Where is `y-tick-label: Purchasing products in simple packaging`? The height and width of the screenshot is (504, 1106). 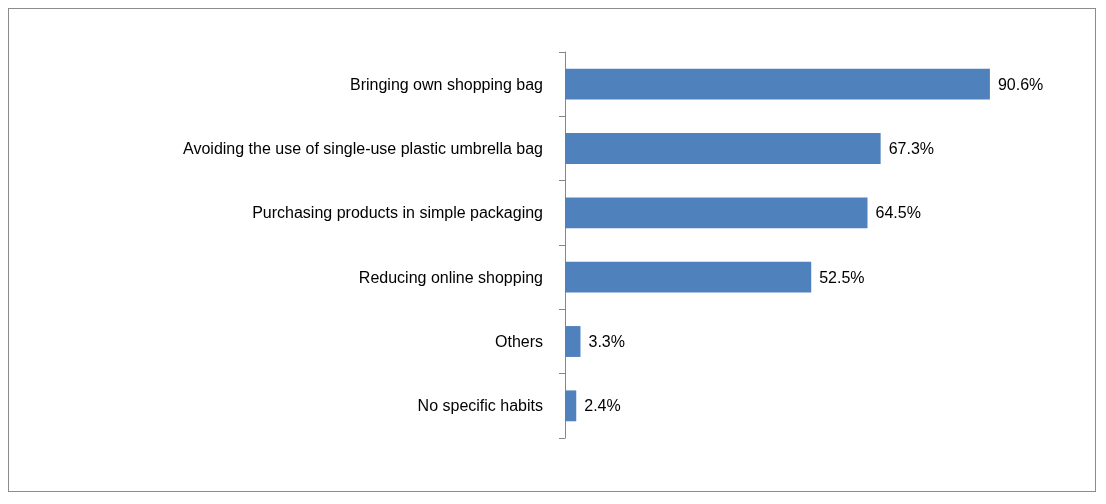 y-tick-label: Purchasing products in simple packaging is located at coordinates (397, 213).